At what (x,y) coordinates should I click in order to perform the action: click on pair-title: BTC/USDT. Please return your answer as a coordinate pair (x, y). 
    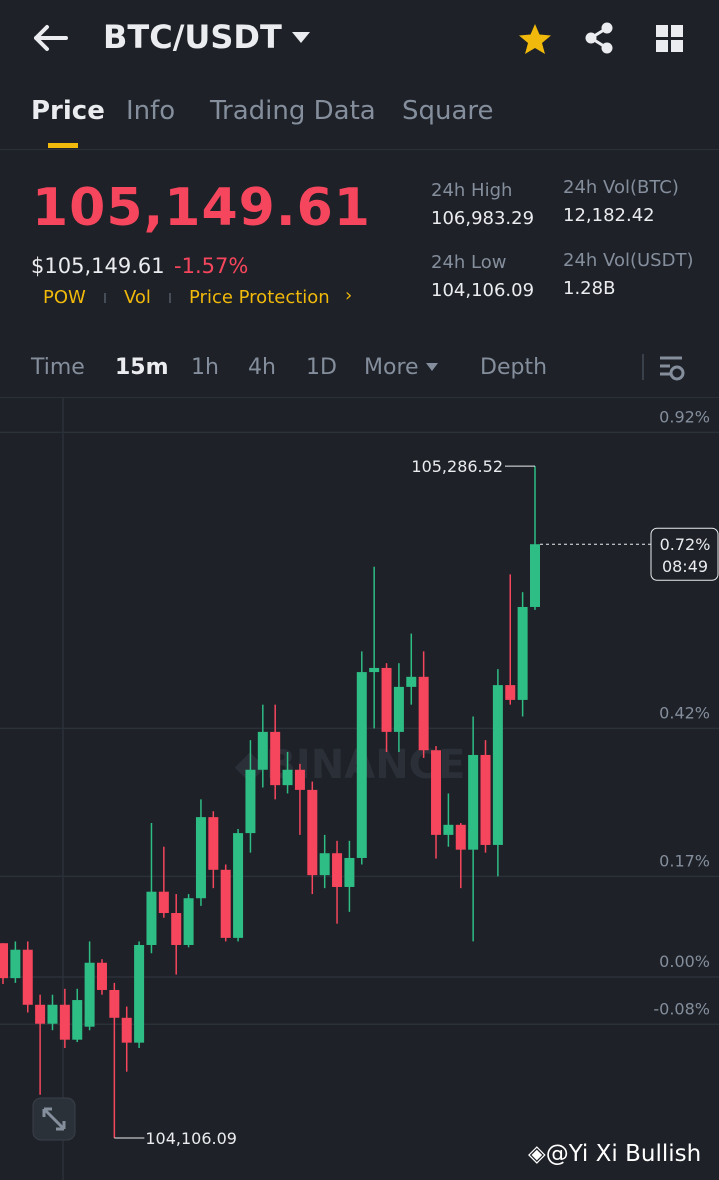
    Looking at the image, I should click on (192, 37).